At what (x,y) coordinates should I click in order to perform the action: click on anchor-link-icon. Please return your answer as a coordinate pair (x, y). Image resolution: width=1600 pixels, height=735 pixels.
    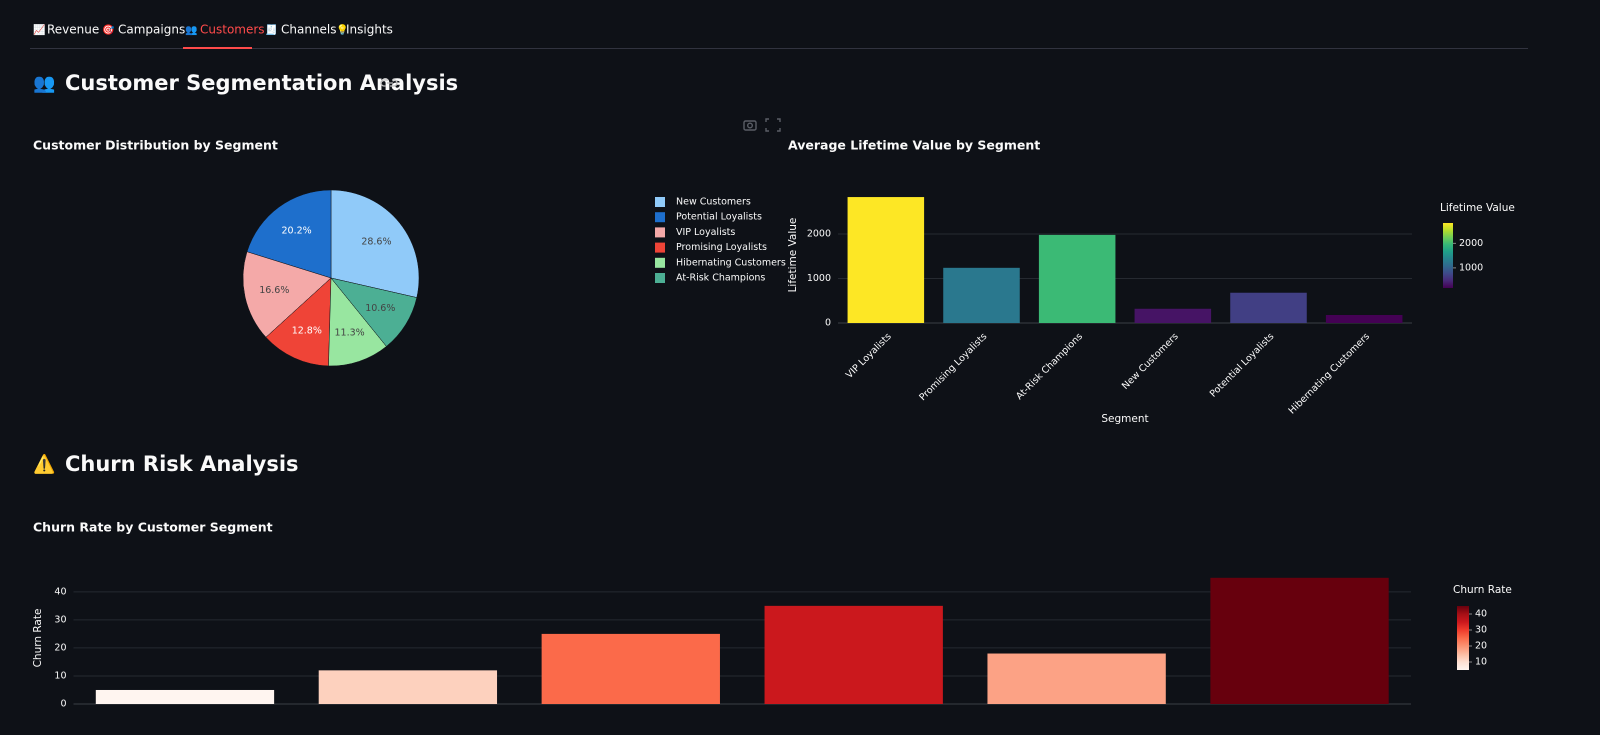
    Looking at the image, I should click on (389, 83).